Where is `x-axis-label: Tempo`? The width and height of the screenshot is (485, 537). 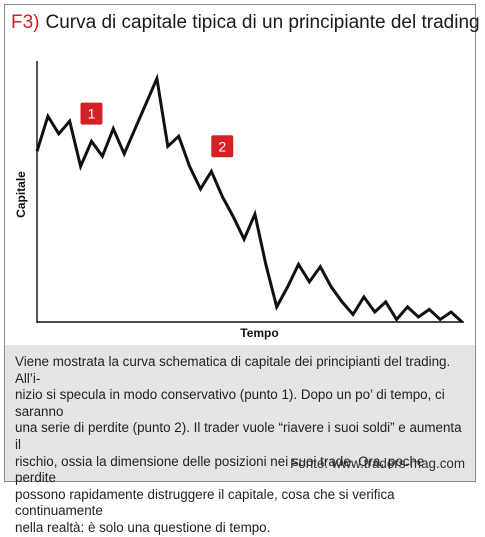
x-axis-label: Tempo is located at coordinates (259, 333).